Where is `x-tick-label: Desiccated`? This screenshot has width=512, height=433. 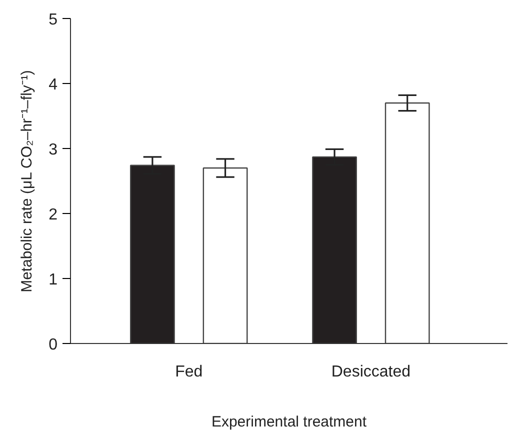
x-tick-label: Desiccated is located at coordinates (371, 372).